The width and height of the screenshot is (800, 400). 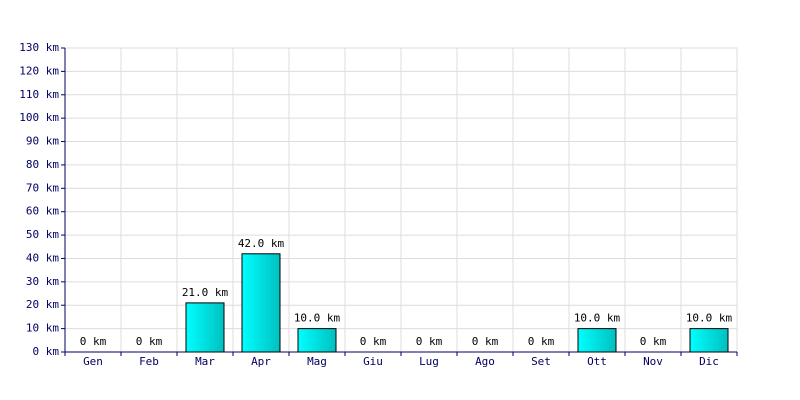 I want to click on y-tick-label: 50 km, so click(x=42, y=234).